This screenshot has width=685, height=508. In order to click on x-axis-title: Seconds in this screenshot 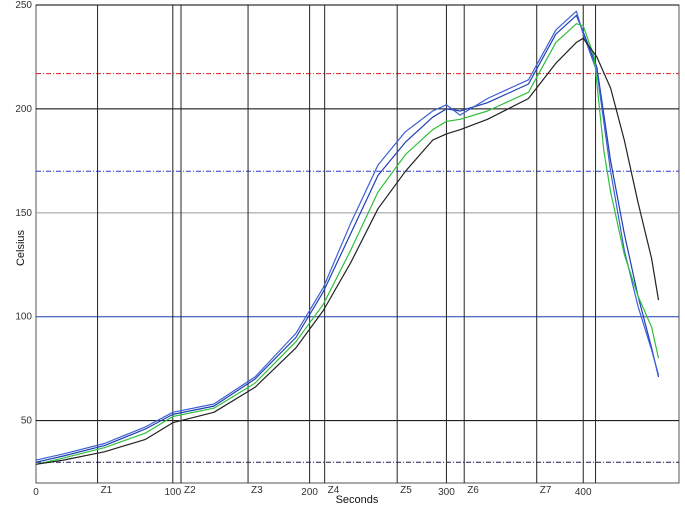, I will do `click(357, 500)`.